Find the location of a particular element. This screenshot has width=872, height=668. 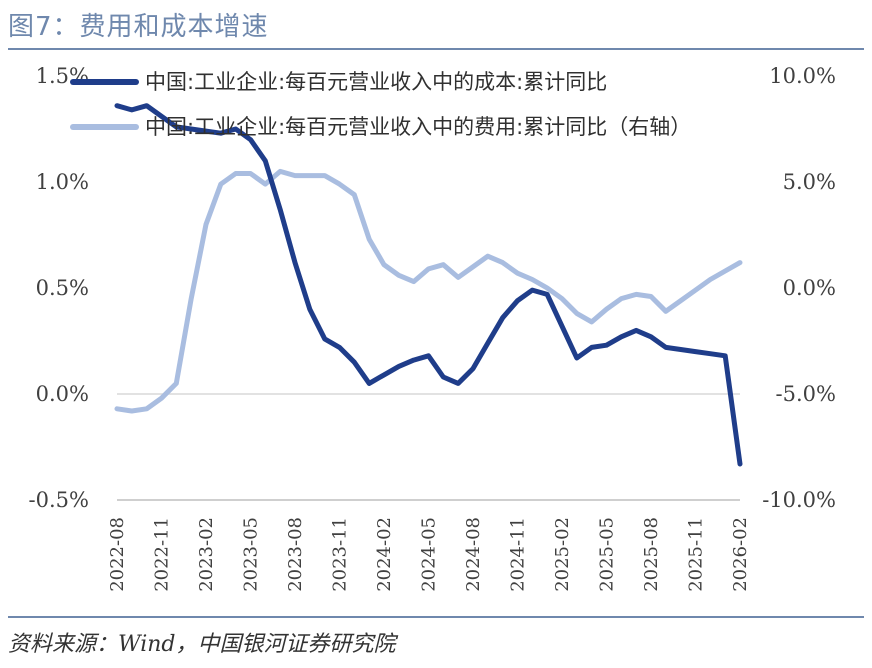

y-right-tick-label: -10.0% is located at coordinates (799, 500).